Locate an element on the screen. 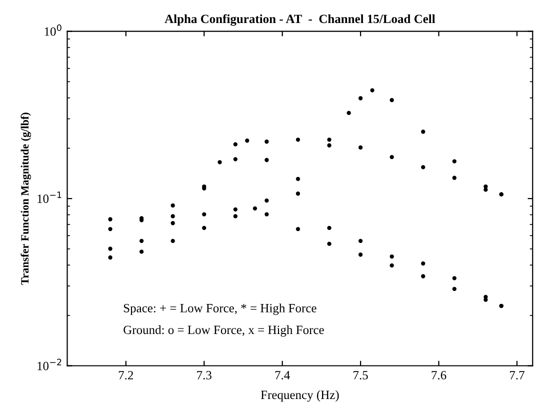 Image resolution: width=538 pixels, height=418 pixels. x-axis-title: Frequency (Hz) is located at coordinates (299, 396).